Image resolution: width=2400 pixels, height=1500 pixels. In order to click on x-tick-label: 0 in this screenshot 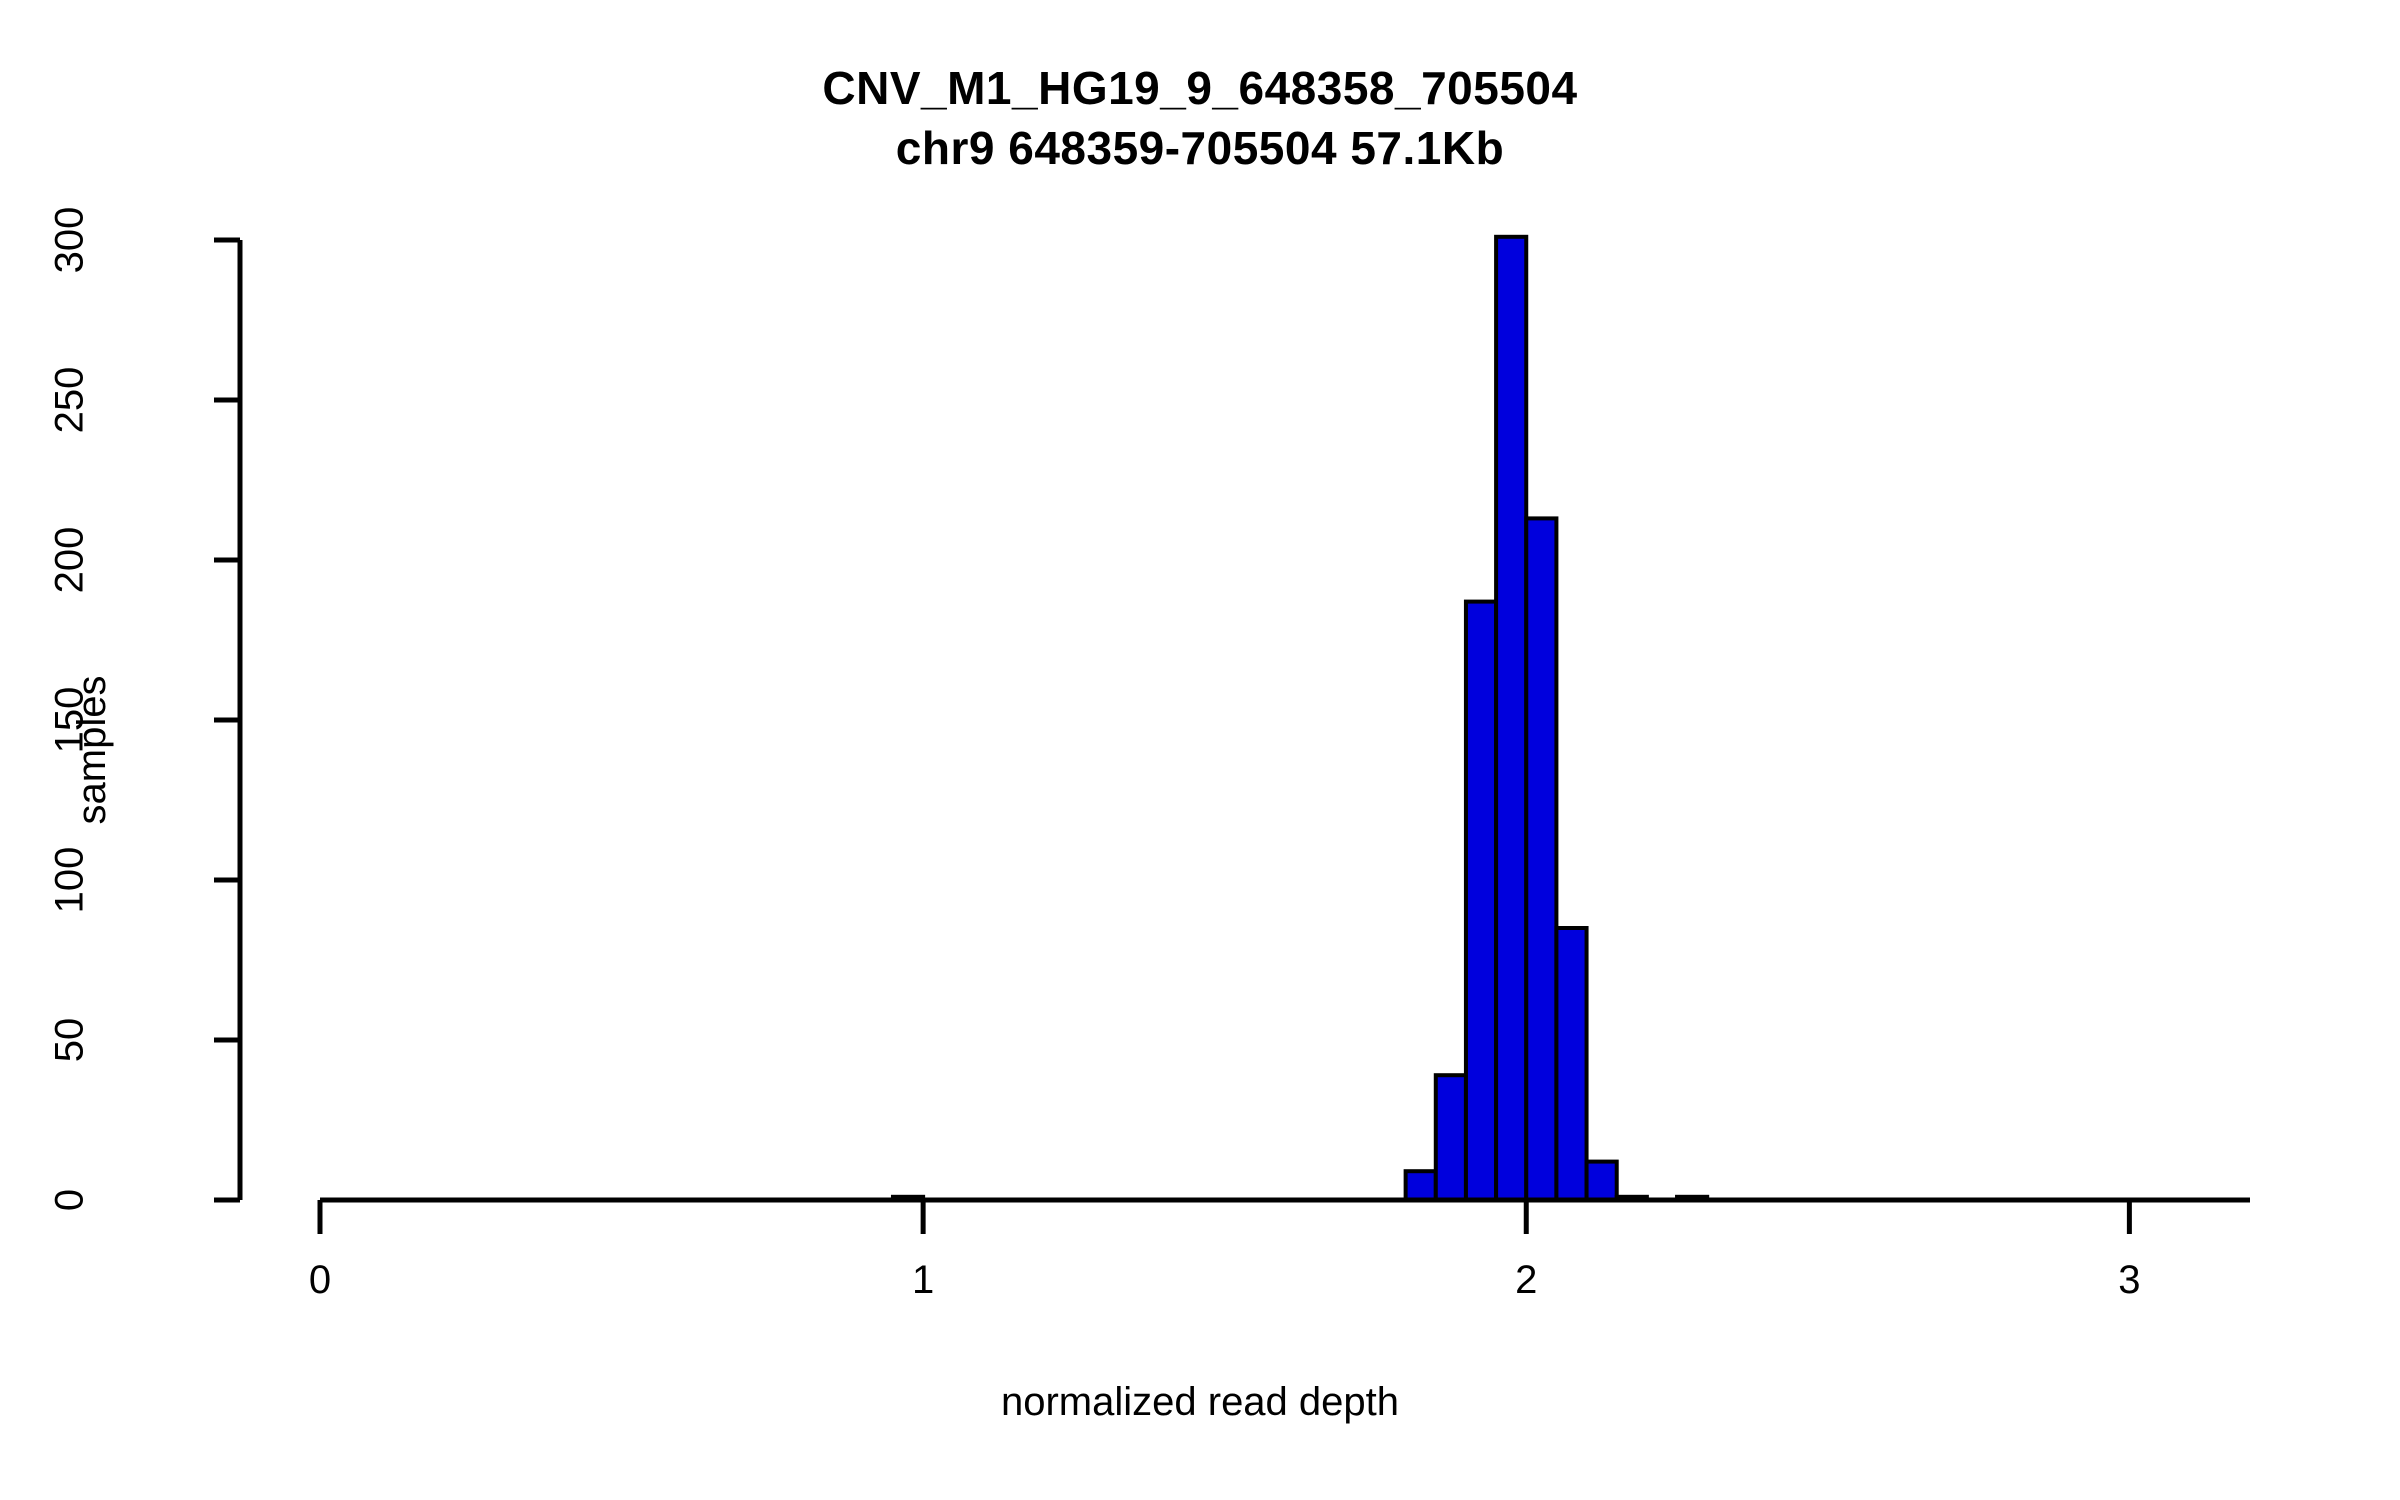, I will do `click(320, 1280)`.